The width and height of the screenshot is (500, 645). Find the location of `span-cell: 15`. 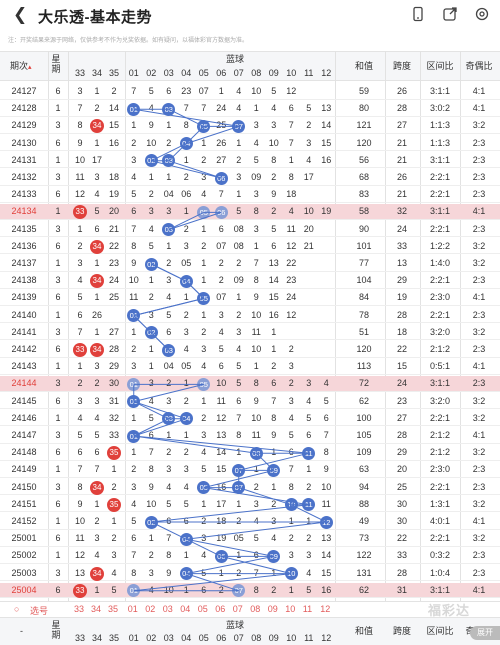

span-cell: 15 is located at coordinates (401, 366).